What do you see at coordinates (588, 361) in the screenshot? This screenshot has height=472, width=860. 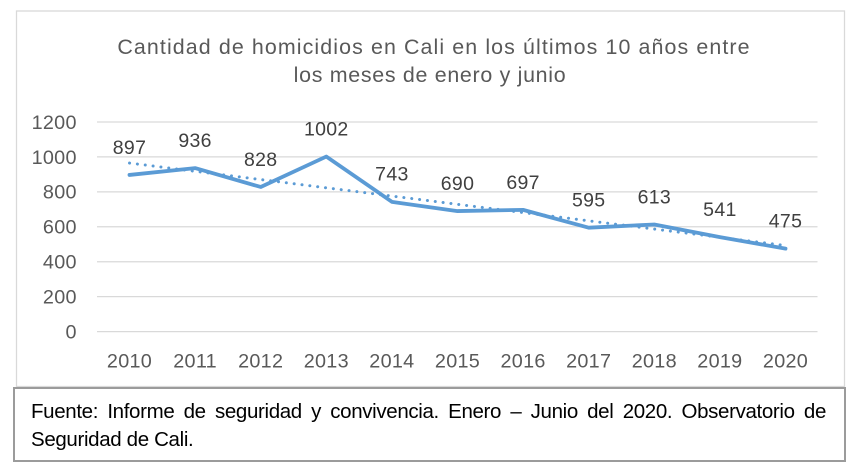 I see `svg-text: 2017` at bounding box center [588, 361].